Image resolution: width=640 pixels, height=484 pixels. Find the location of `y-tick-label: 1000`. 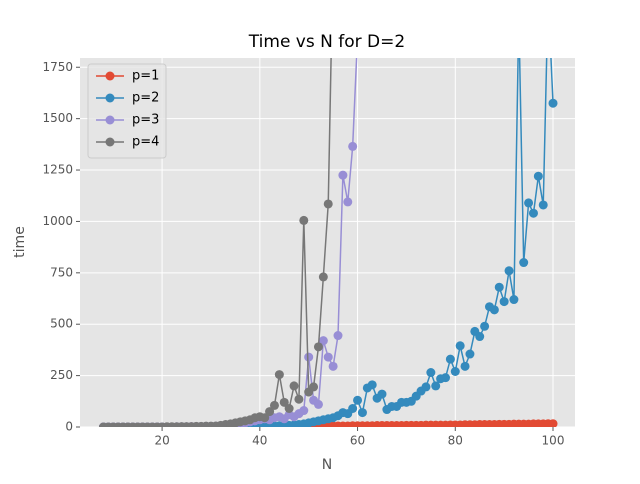

y-tick-label: 1000 is located at coordinates (57, 221).